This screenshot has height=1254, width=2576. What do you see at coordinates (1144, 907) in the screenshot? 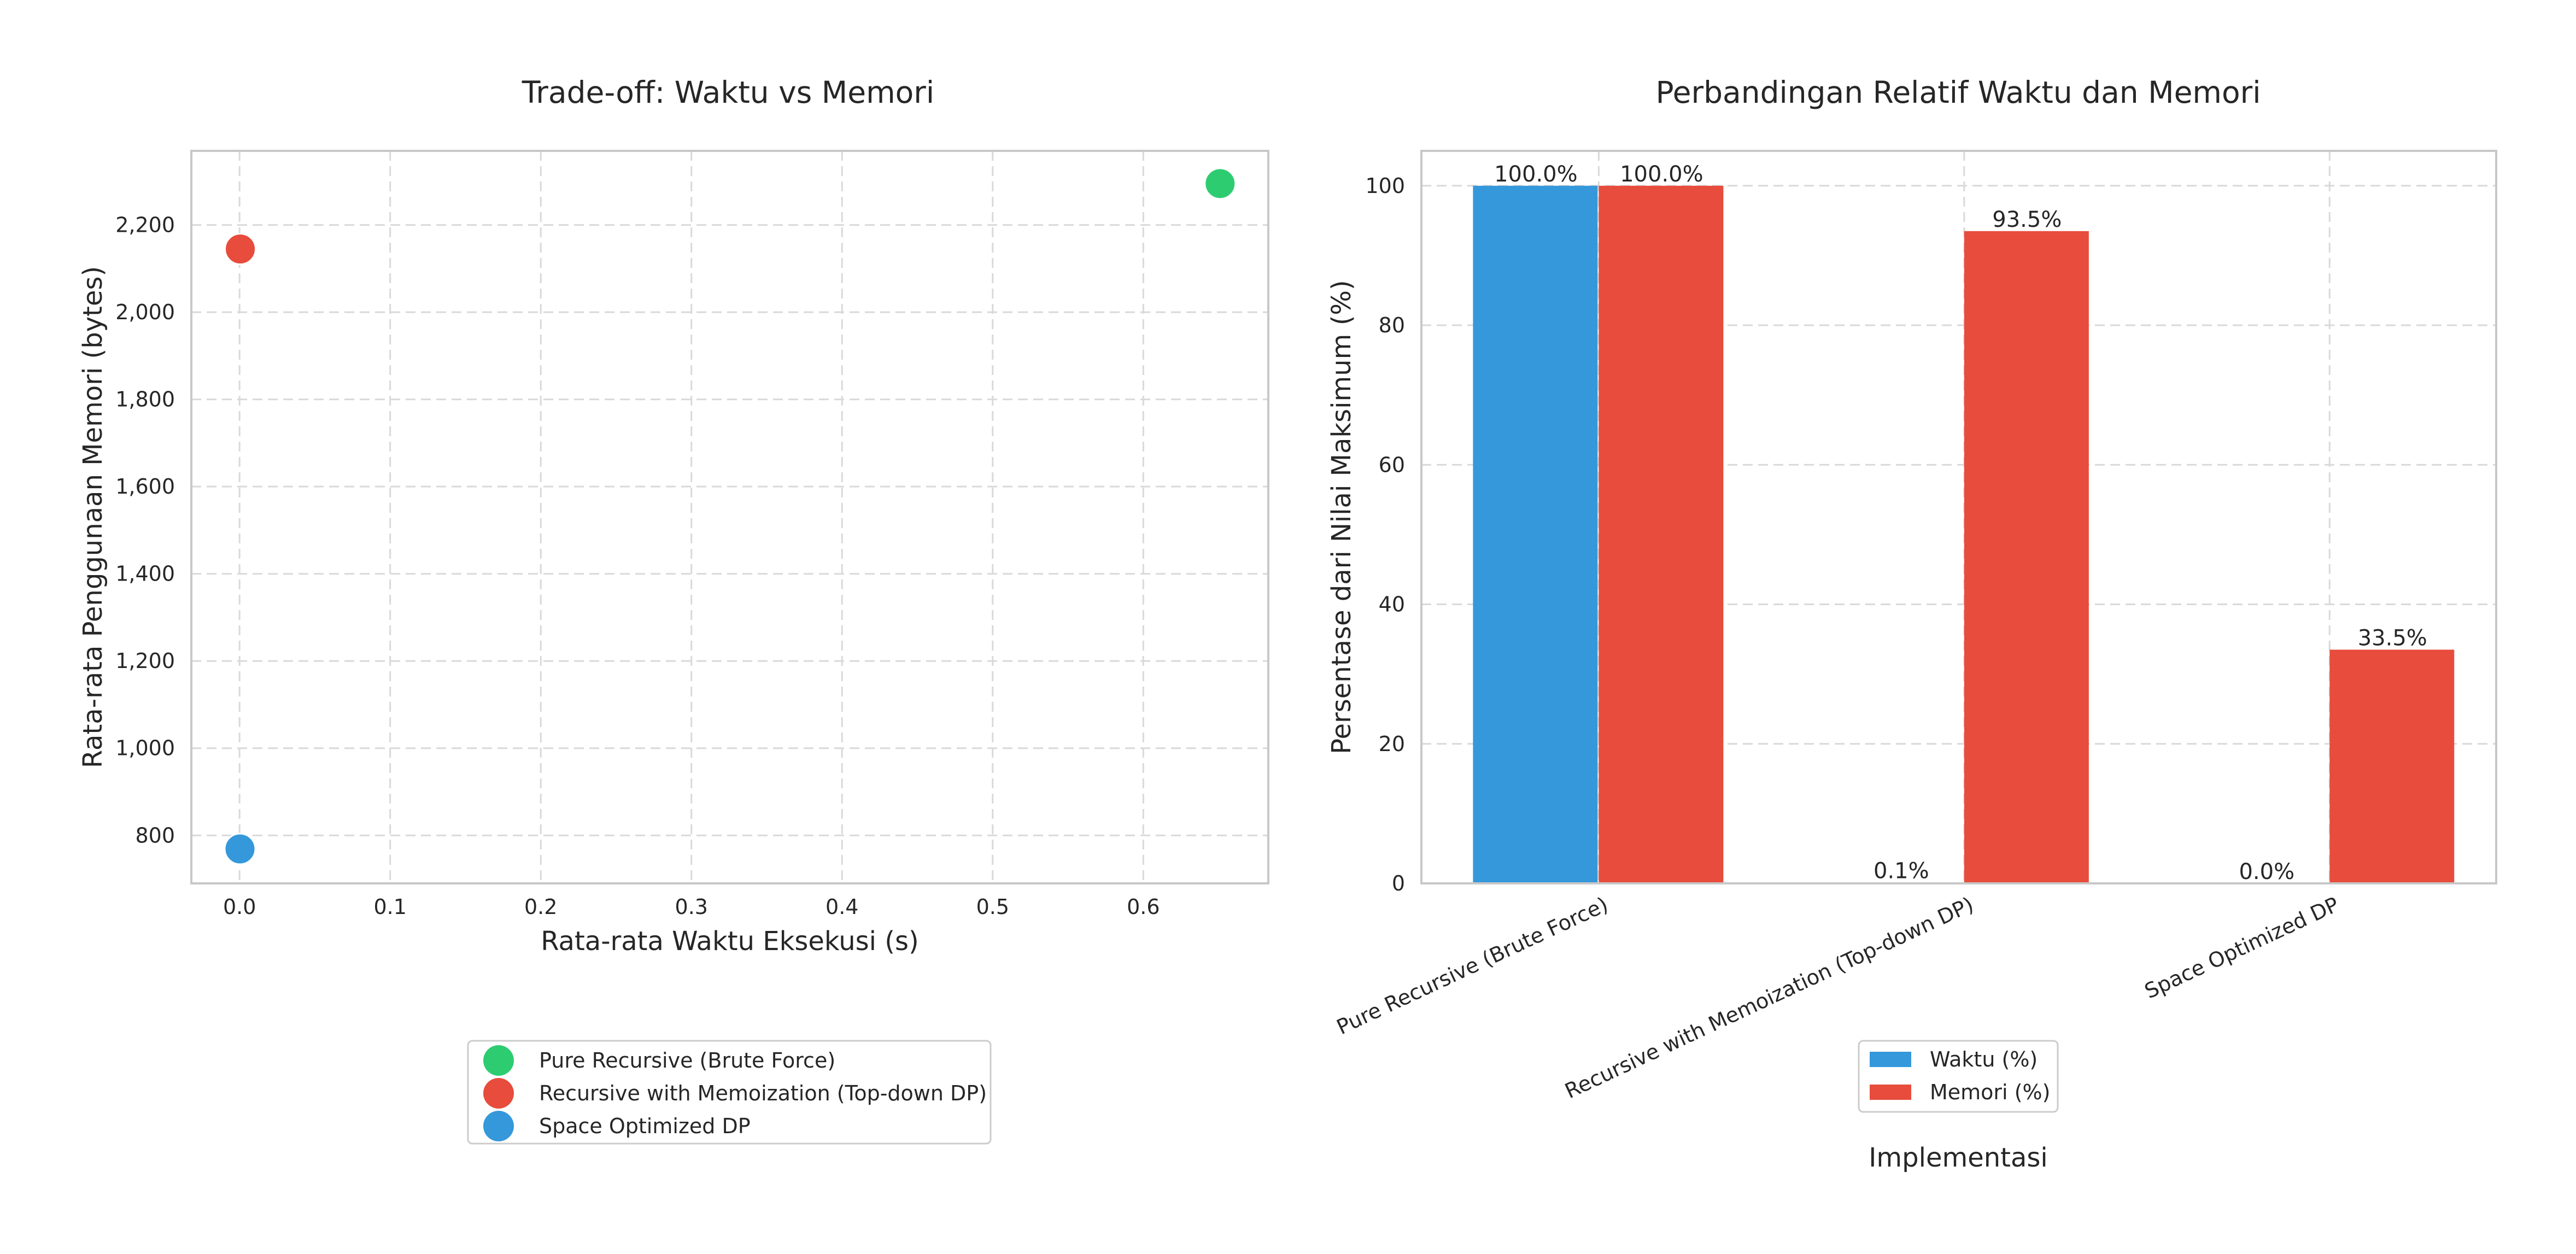
I see `scatter-x-tick-label: 0.6` at bounding box center [1144, 907].